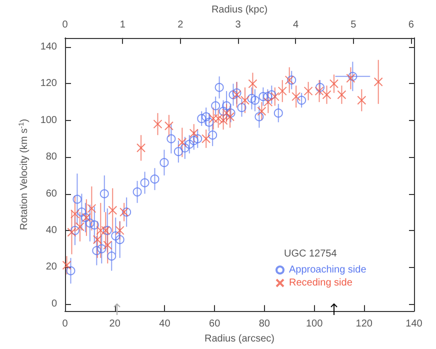 This screenshot has width=436, height=349. What do you see at coordinates (181, 24) in the screenshot?
I see `x2-tick-label: 2` at bounding box center [181, 24].